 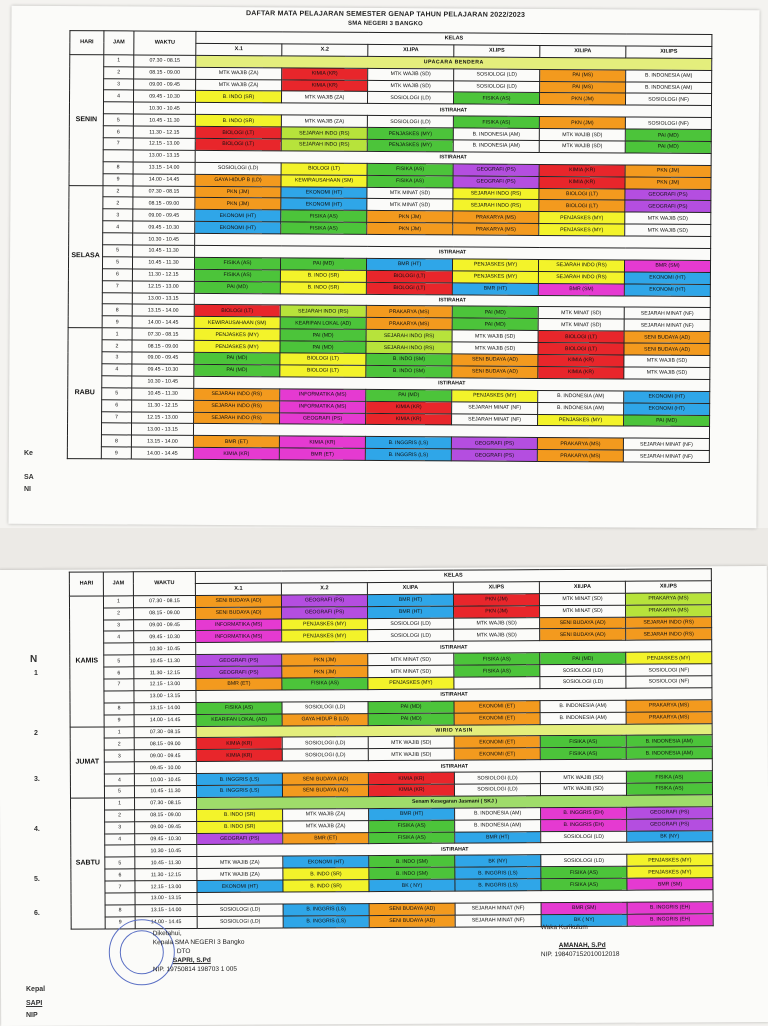 I want to click on subject-cell: EKONOMI (ET), so click(x=497, y=742).